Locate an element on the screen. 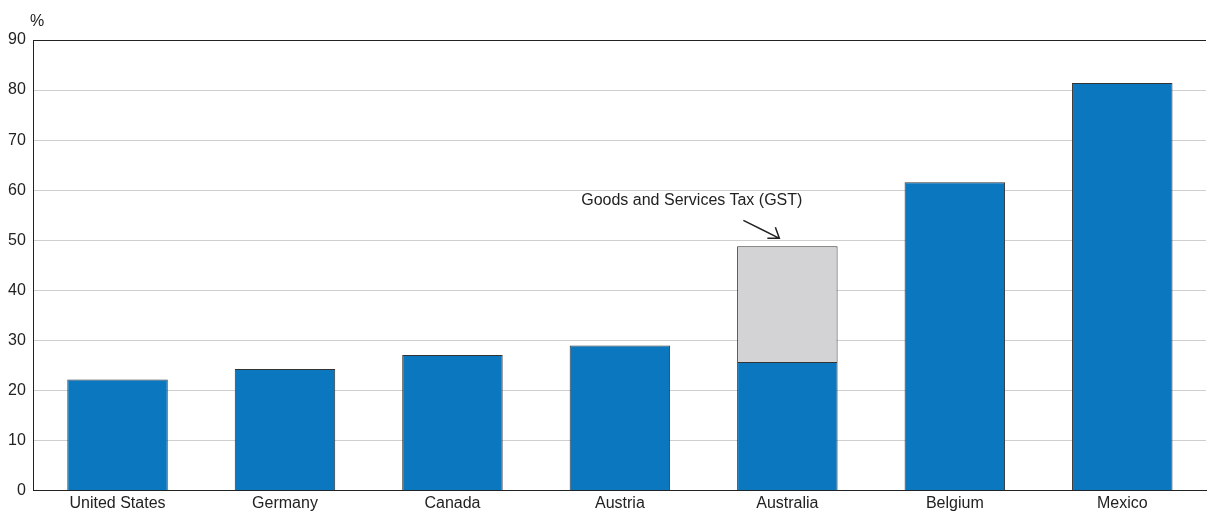 The image size is (1210, 516). y-tick-label: 0 is located at coordinates (21, 490).